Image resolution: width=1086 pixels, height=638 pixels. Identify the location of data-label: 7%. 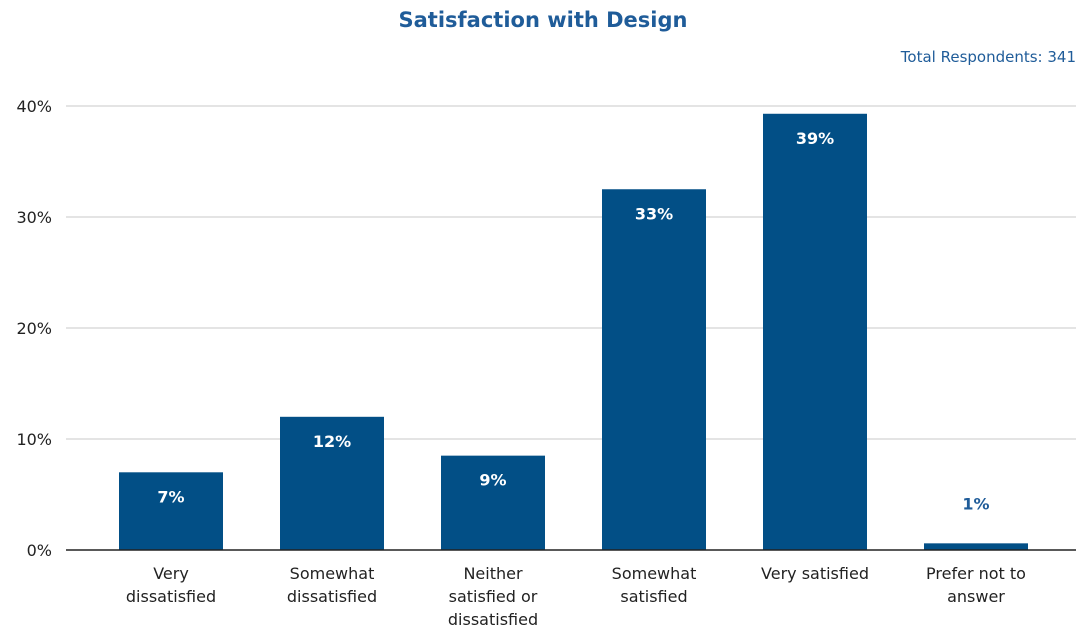
(170, 496).